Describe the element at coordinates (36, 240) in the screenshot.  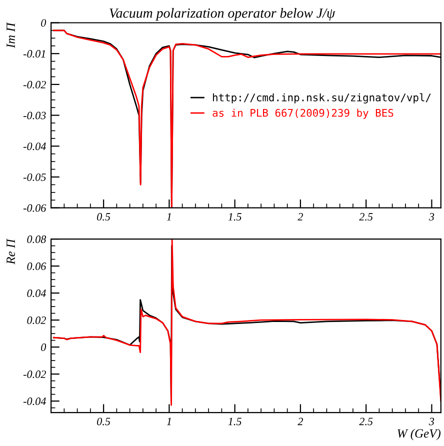
I see `y-tick-label: 0.08` at that location.